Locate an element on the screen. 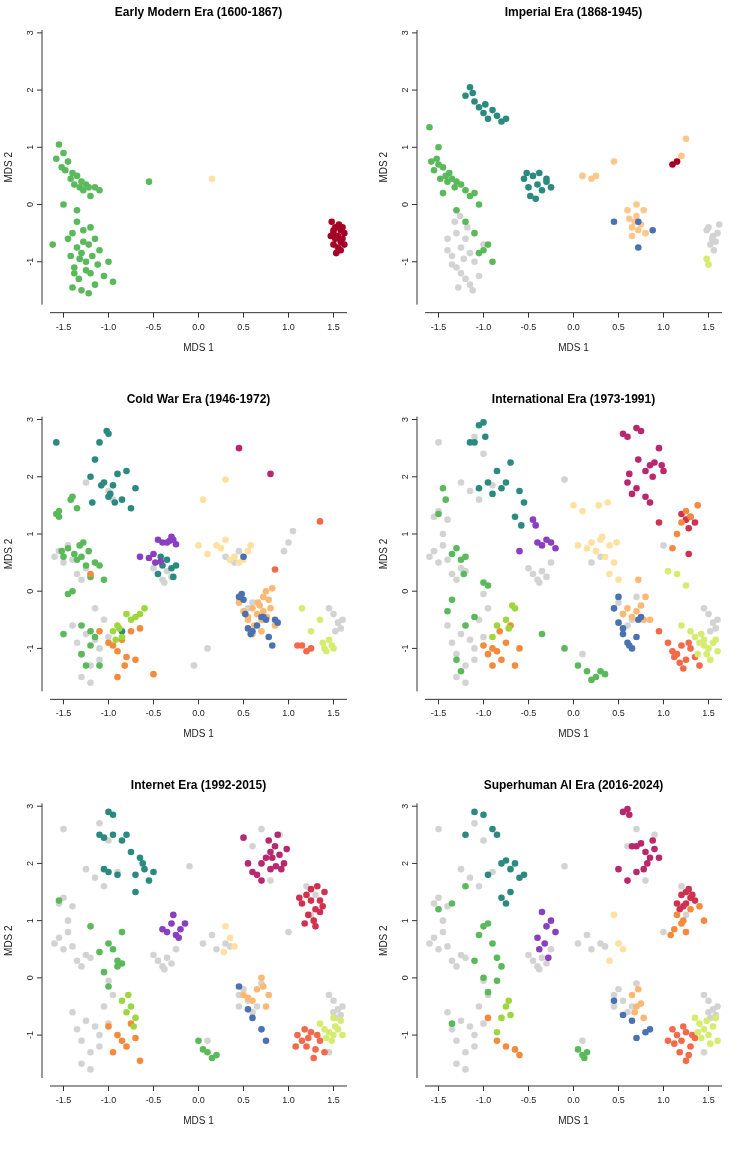  chart-title: Superhuman AI Era (2016-2024) is located at coordinates (573, 785).